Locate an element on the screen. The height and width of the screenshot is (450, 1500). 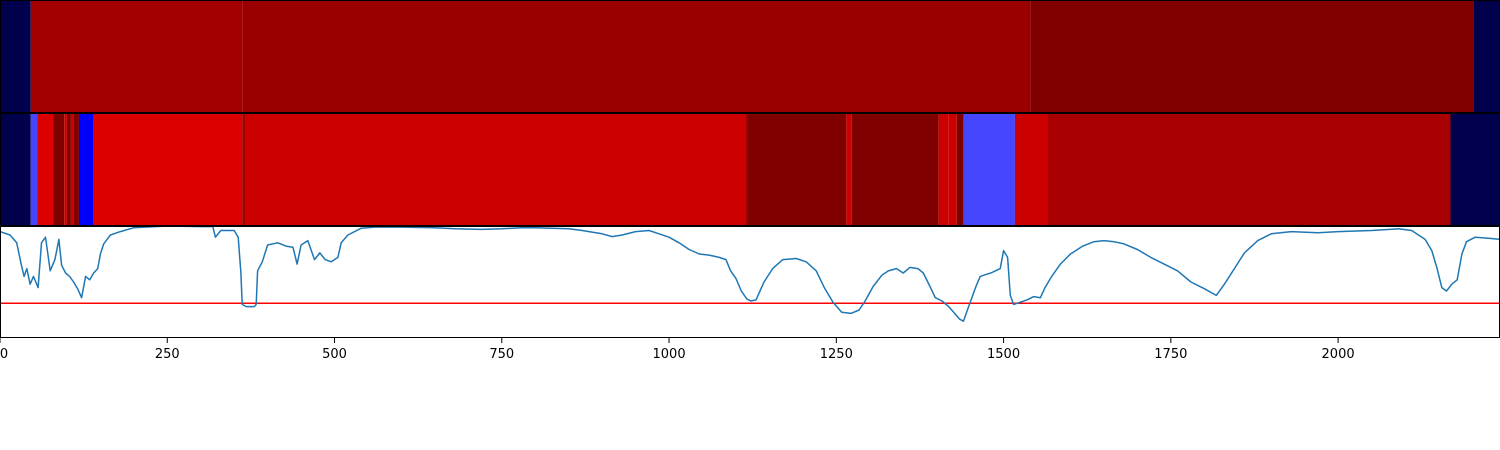
x-tick-label-2000: 2000 is located at coordinates (1338, 354).